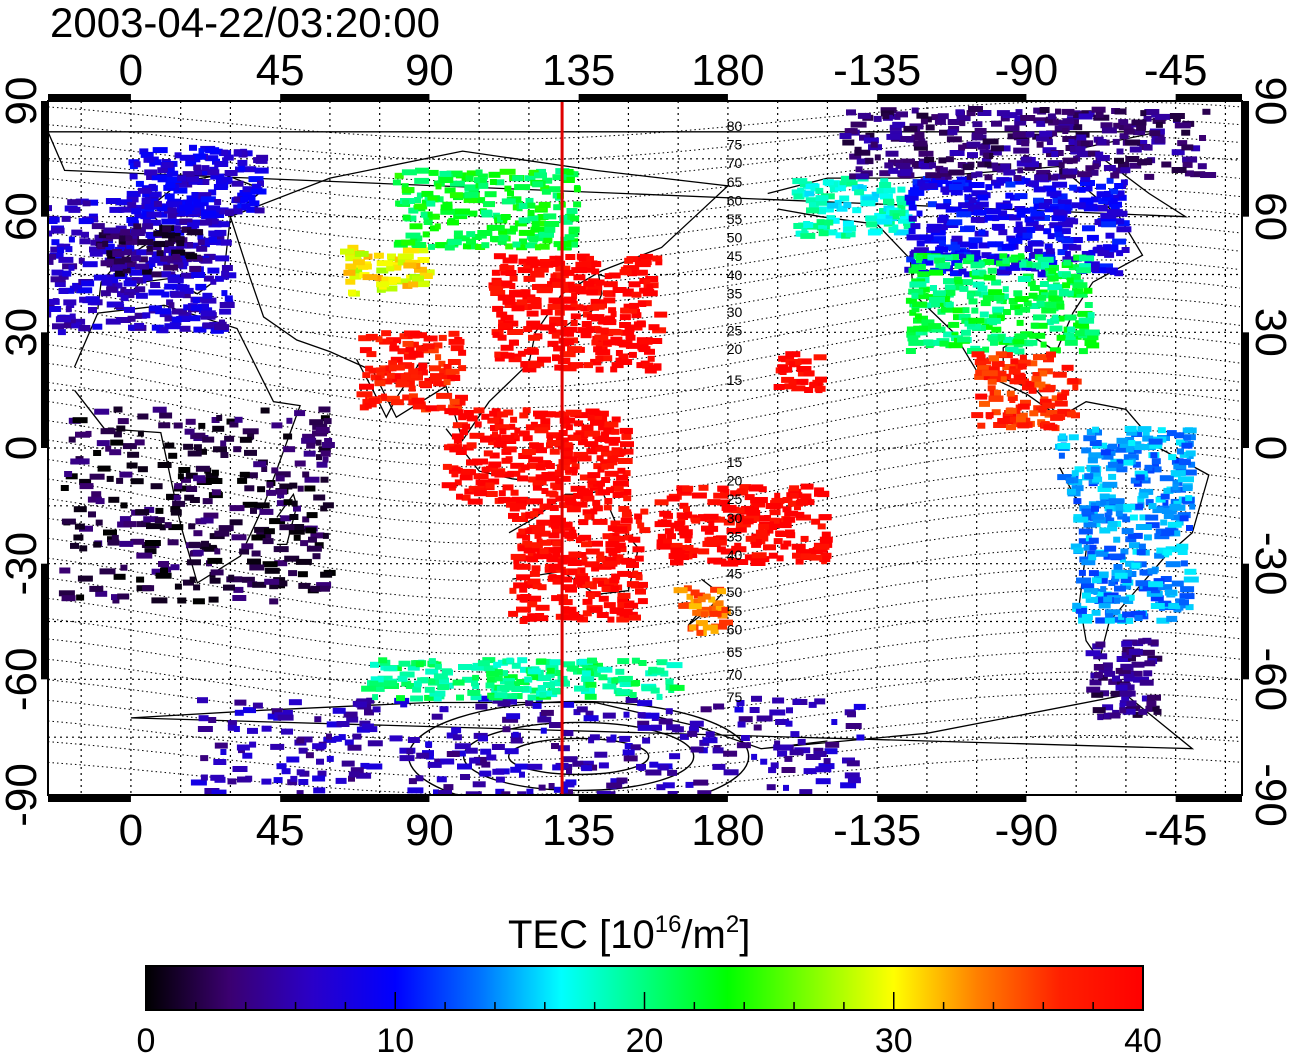 This screenshot has width=1292, height=1057. What do you see at coordinates (23, 564) in the screenshot?
I see `left-lat-label: -30` at bounding box center [23, 564].